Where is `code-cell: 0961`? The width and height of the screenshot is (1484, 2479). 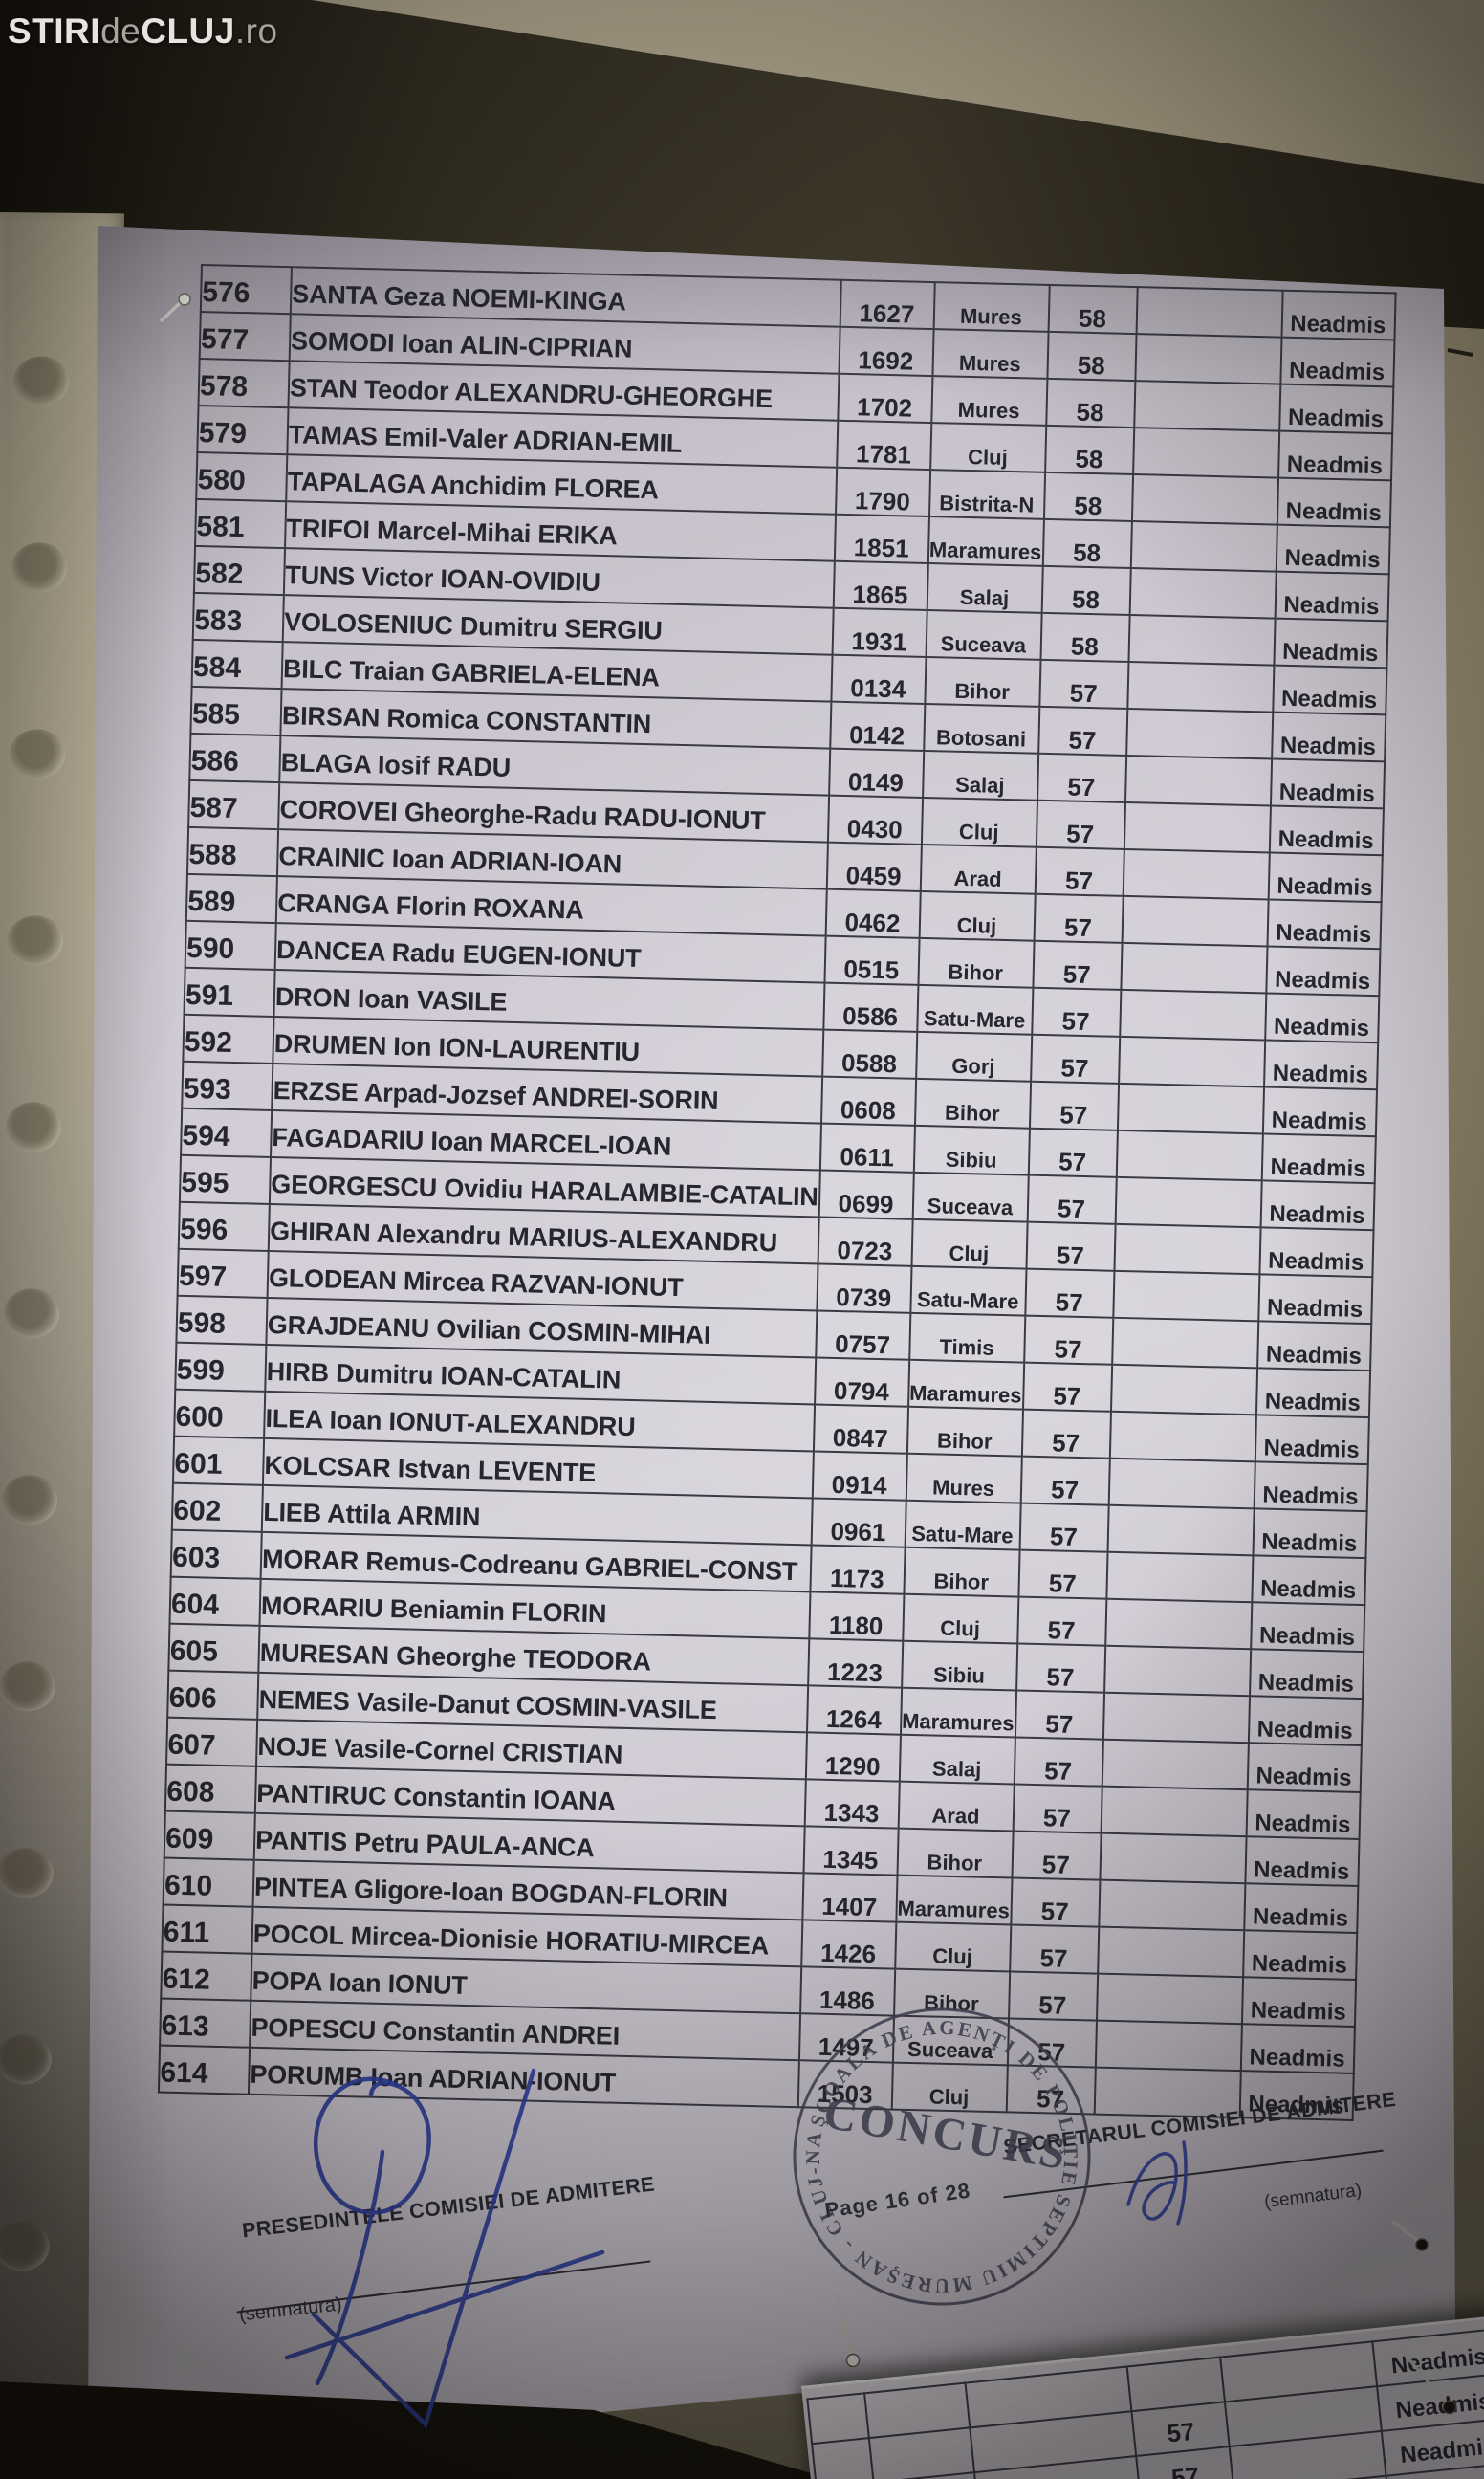 code-cell: 0961 is located at coordinates (859, 1522).